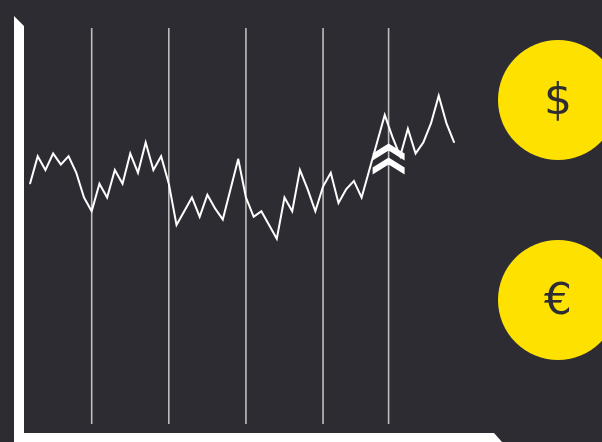 The image size is (602, 442). Describe the element at coordinates (558, 99) in the screenshot. I see `dollar-symbol: $` at that location.